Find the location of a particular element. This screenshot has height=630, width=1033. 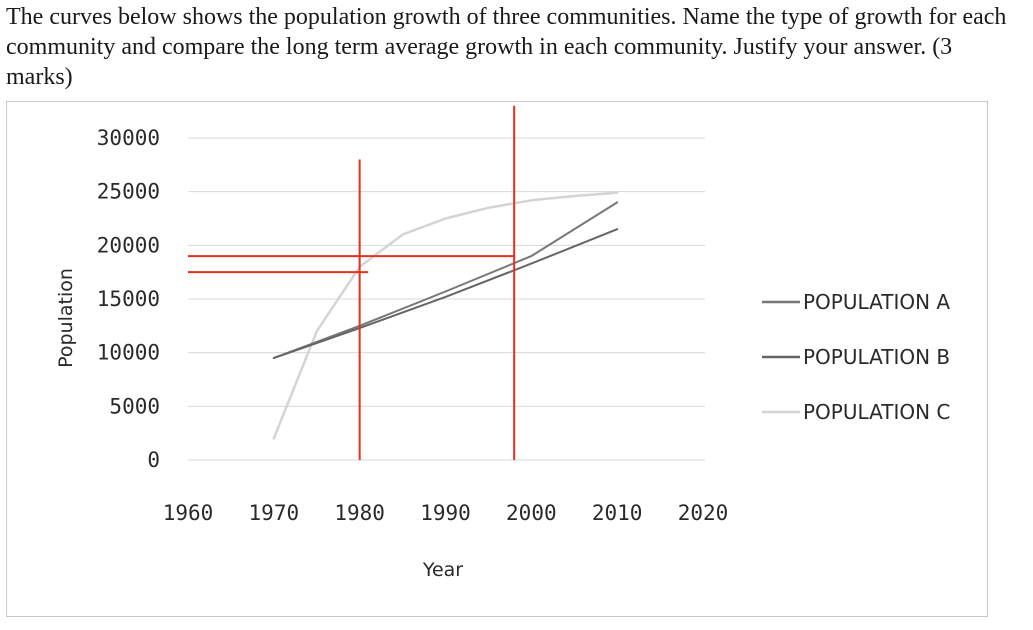

series-layer is located at coordinates (445, 315).